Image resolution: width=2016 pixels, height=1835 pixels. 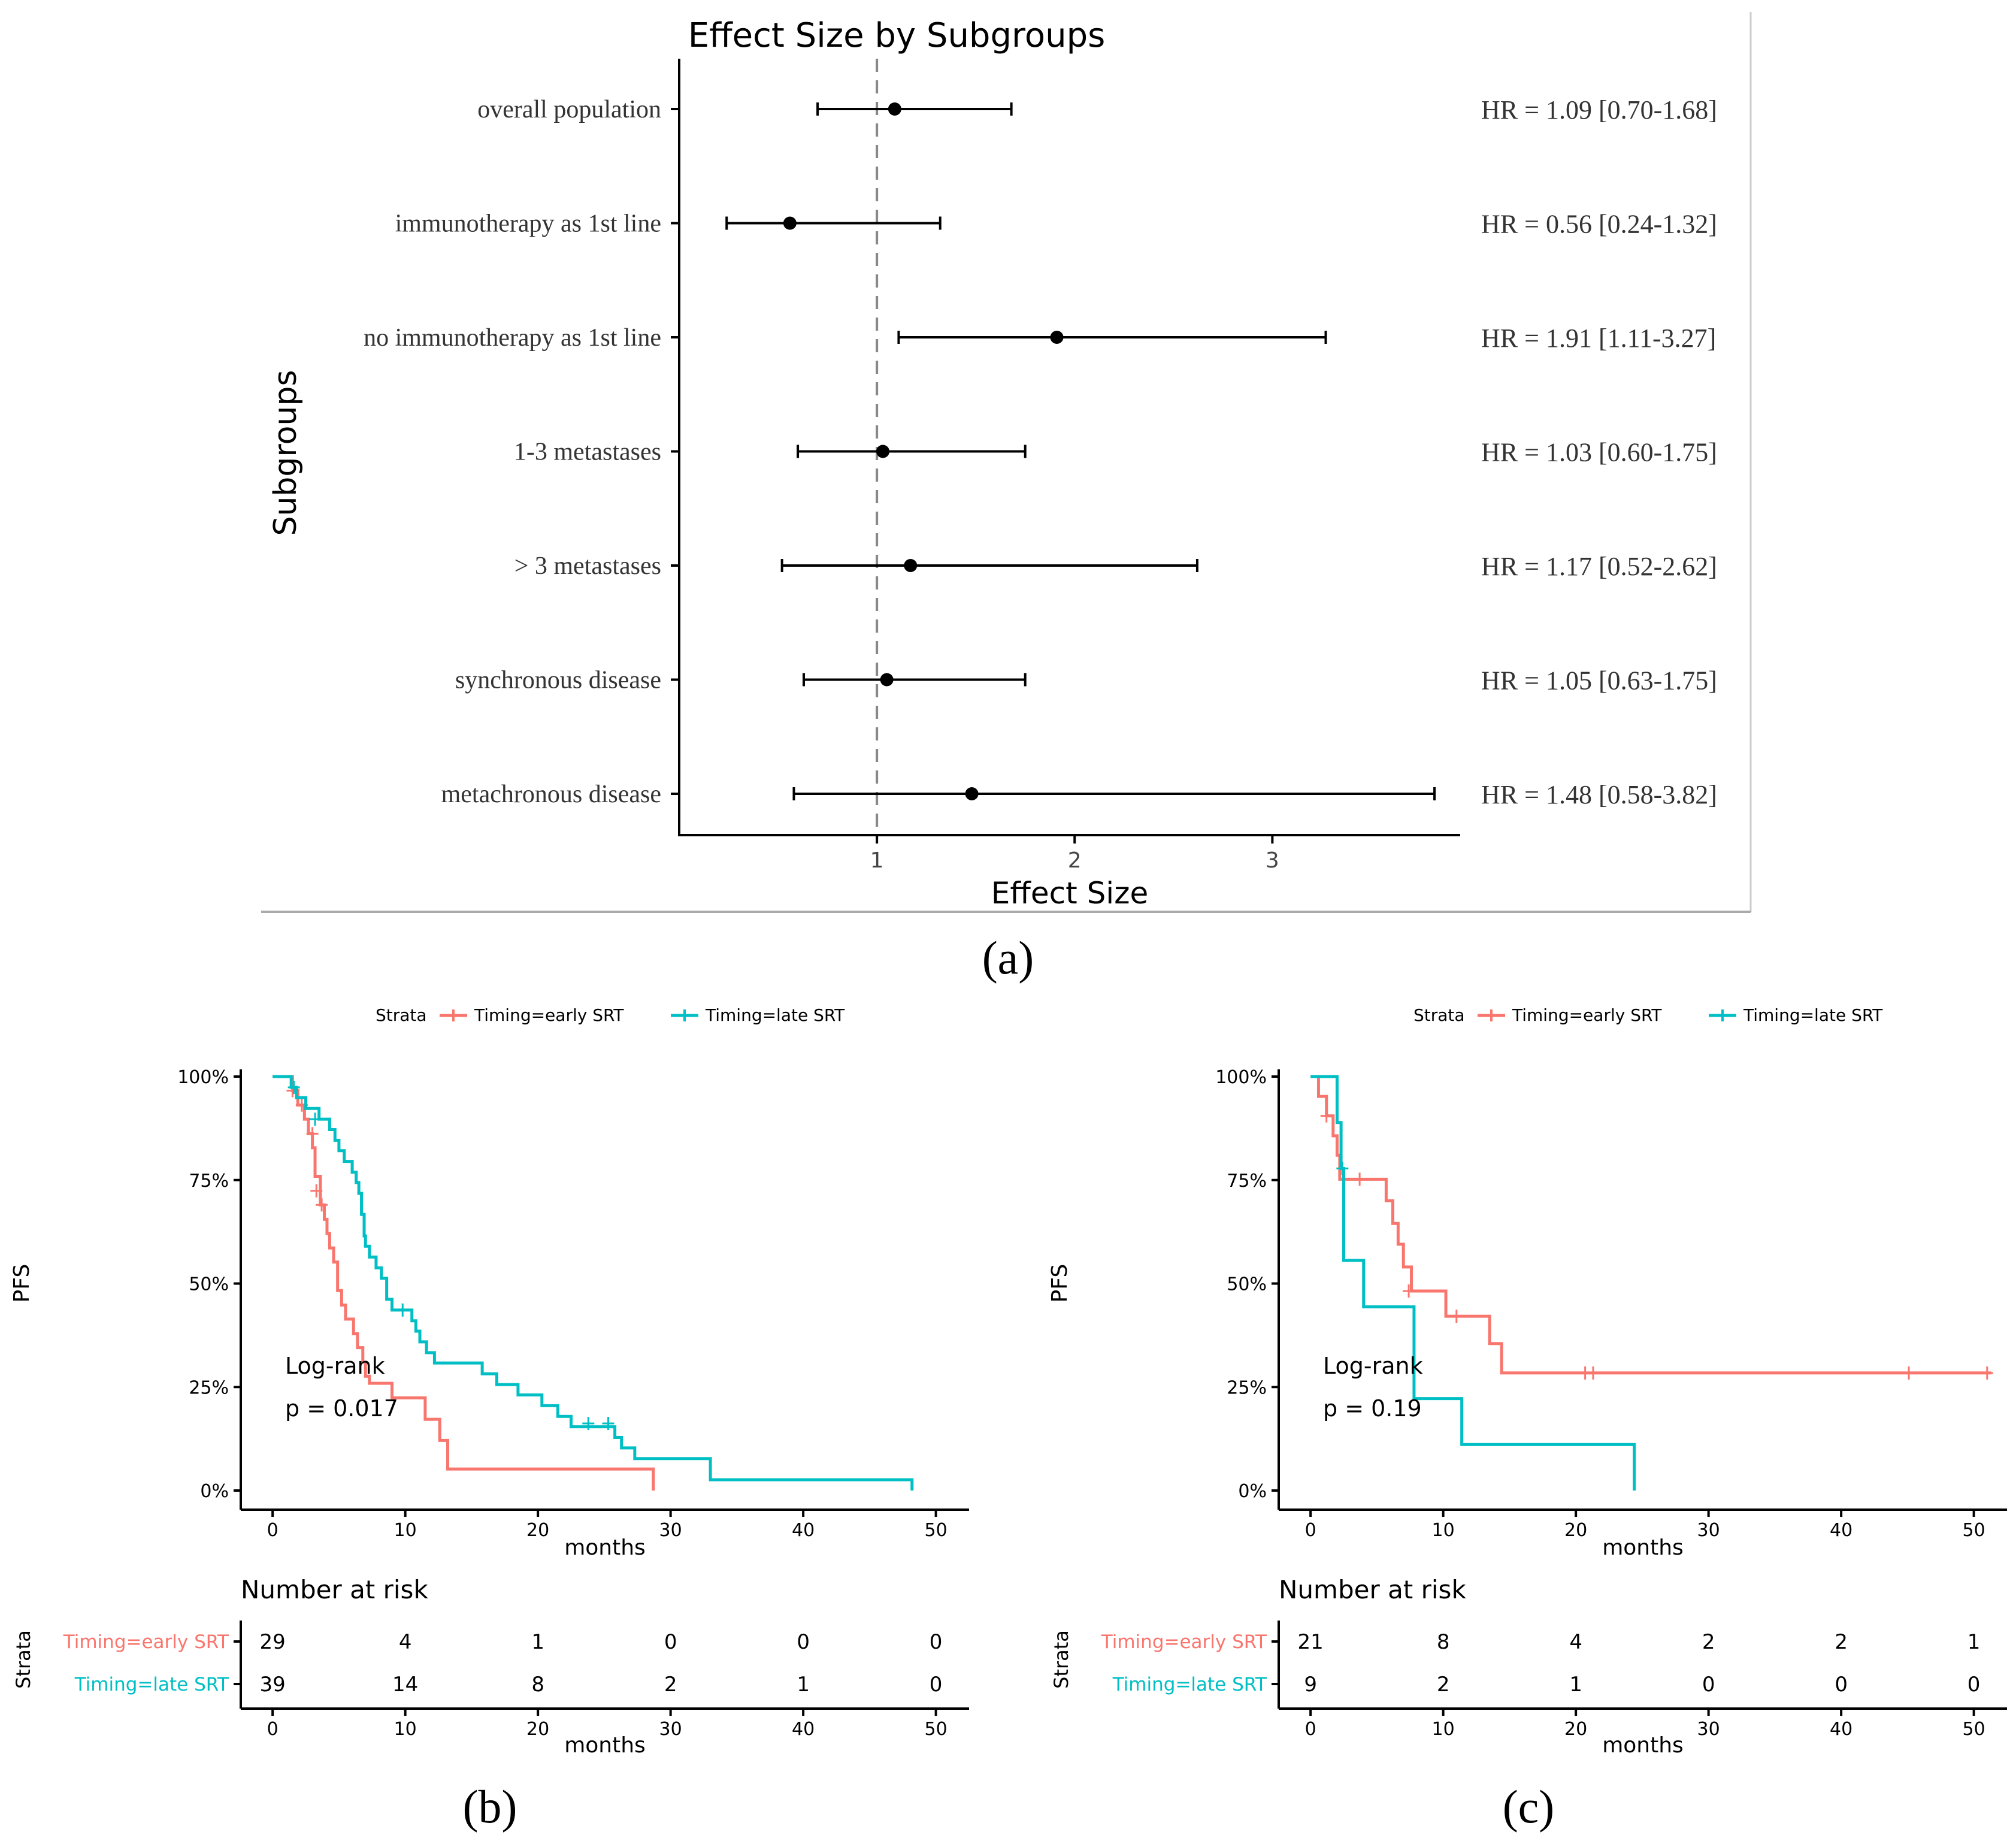 I want to click on forest-hr-text: HR = 1.03 [0.60-1.75], so click(x=1599, y=452).